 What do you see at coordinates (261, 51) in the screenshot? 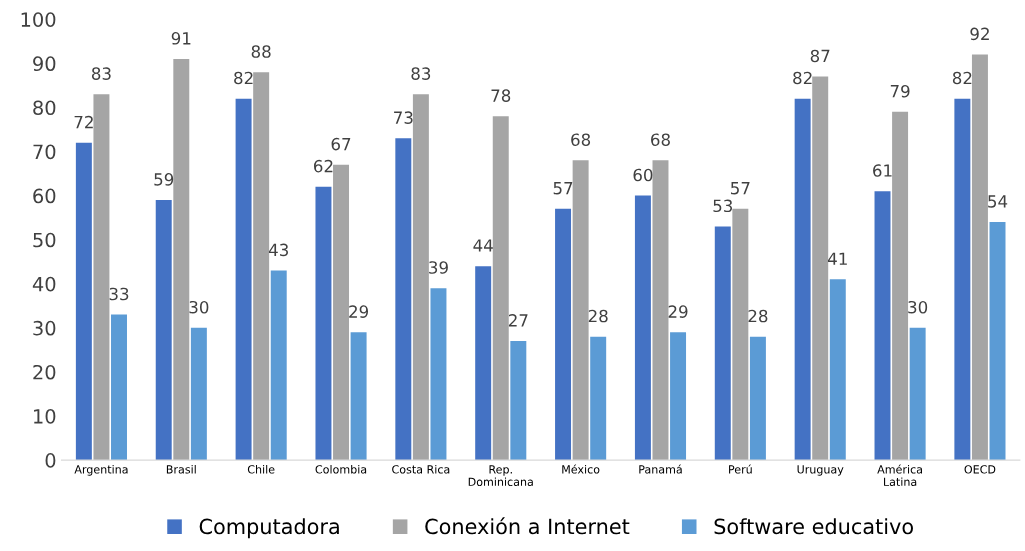
I see `data-label: 88` at bounding box center [261, 51].